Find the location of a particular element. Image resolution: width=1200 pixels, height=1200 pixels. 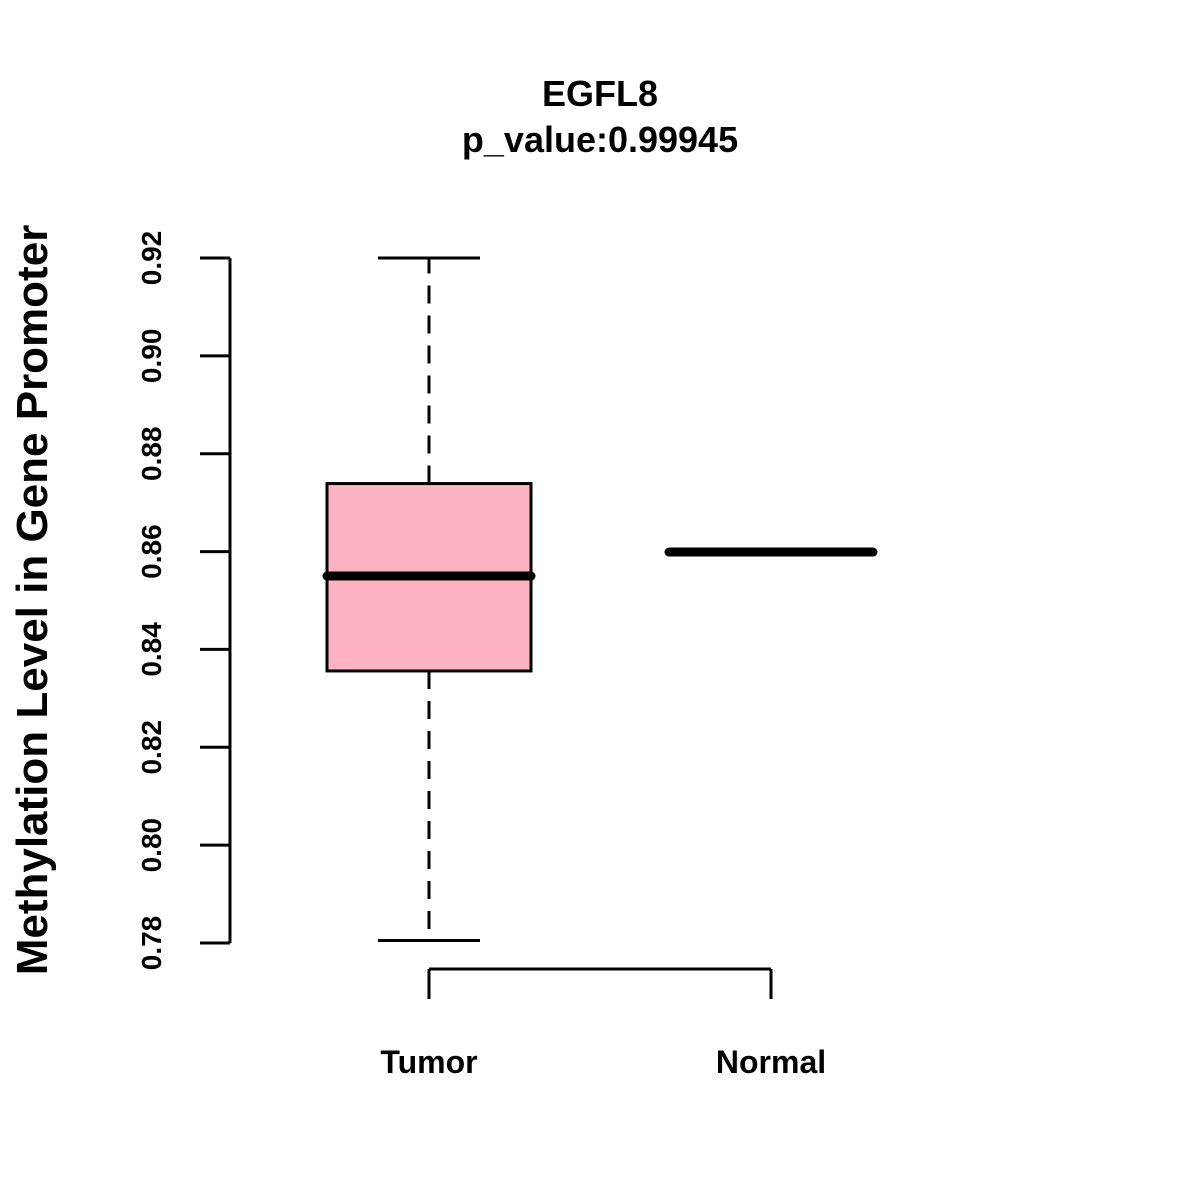

y-tick-label: 0.84 is located at coordinates (151, 649).